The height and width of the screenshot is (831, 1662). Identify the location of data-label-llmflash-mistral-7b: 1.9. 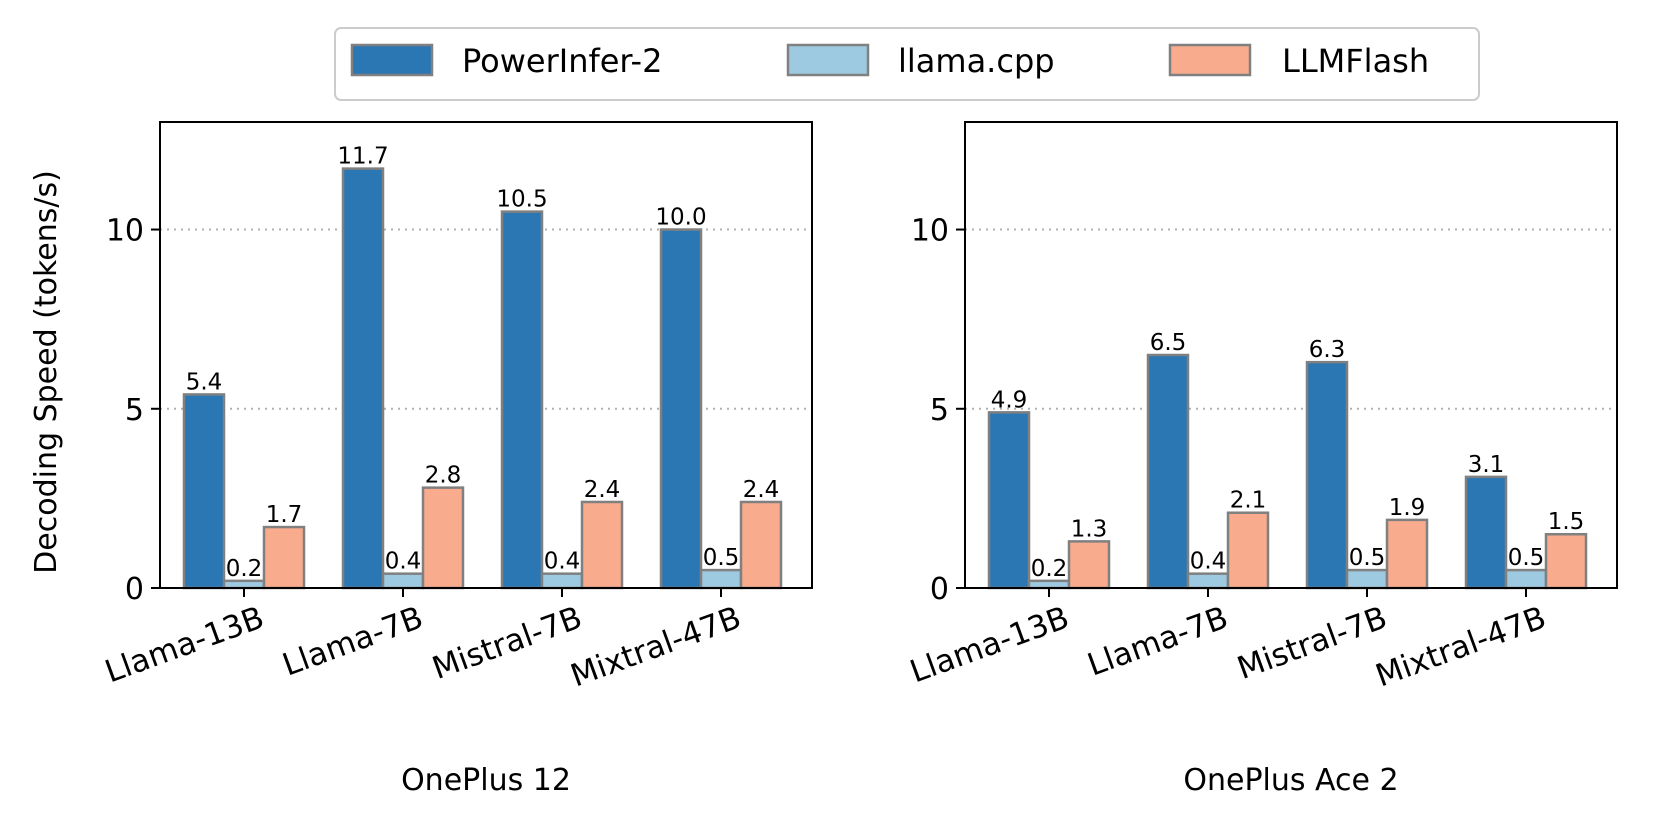
(1407, 508).